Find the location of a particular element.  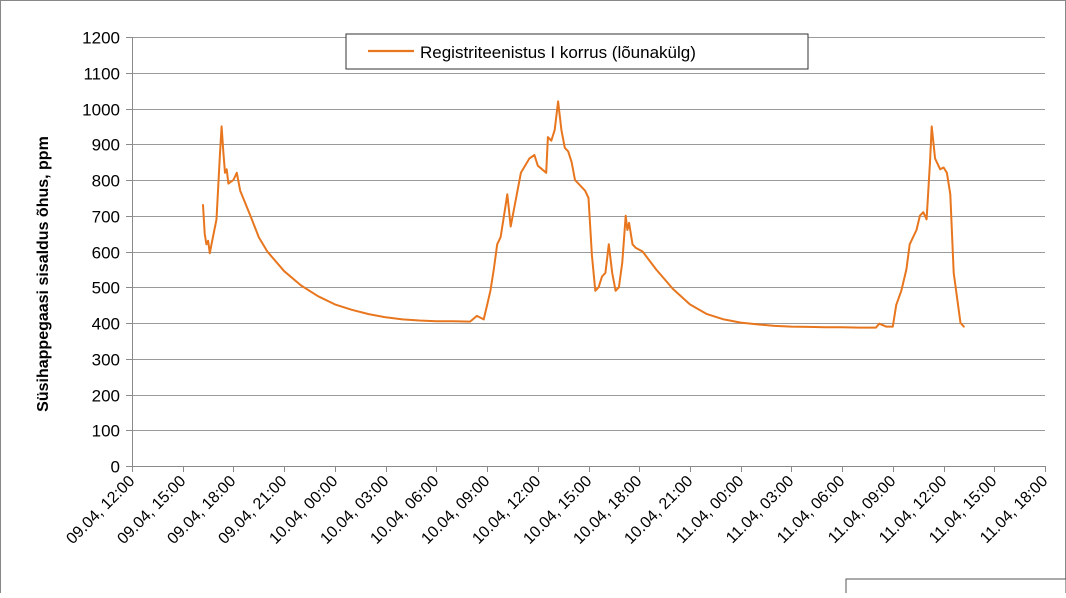

y-tick-label: 900 is located at coordinates (106, 145).